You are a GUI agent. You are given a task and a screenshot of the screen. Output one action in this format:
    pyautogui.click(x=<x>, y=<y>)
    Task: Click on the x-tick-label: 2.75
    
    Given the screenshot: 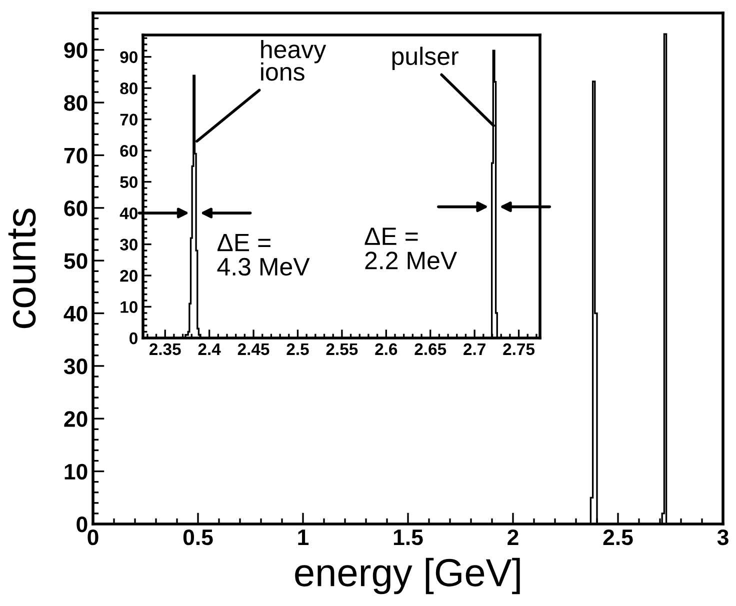 What is the action you would take?
    pyautogui.click(x=519, y=349)
    